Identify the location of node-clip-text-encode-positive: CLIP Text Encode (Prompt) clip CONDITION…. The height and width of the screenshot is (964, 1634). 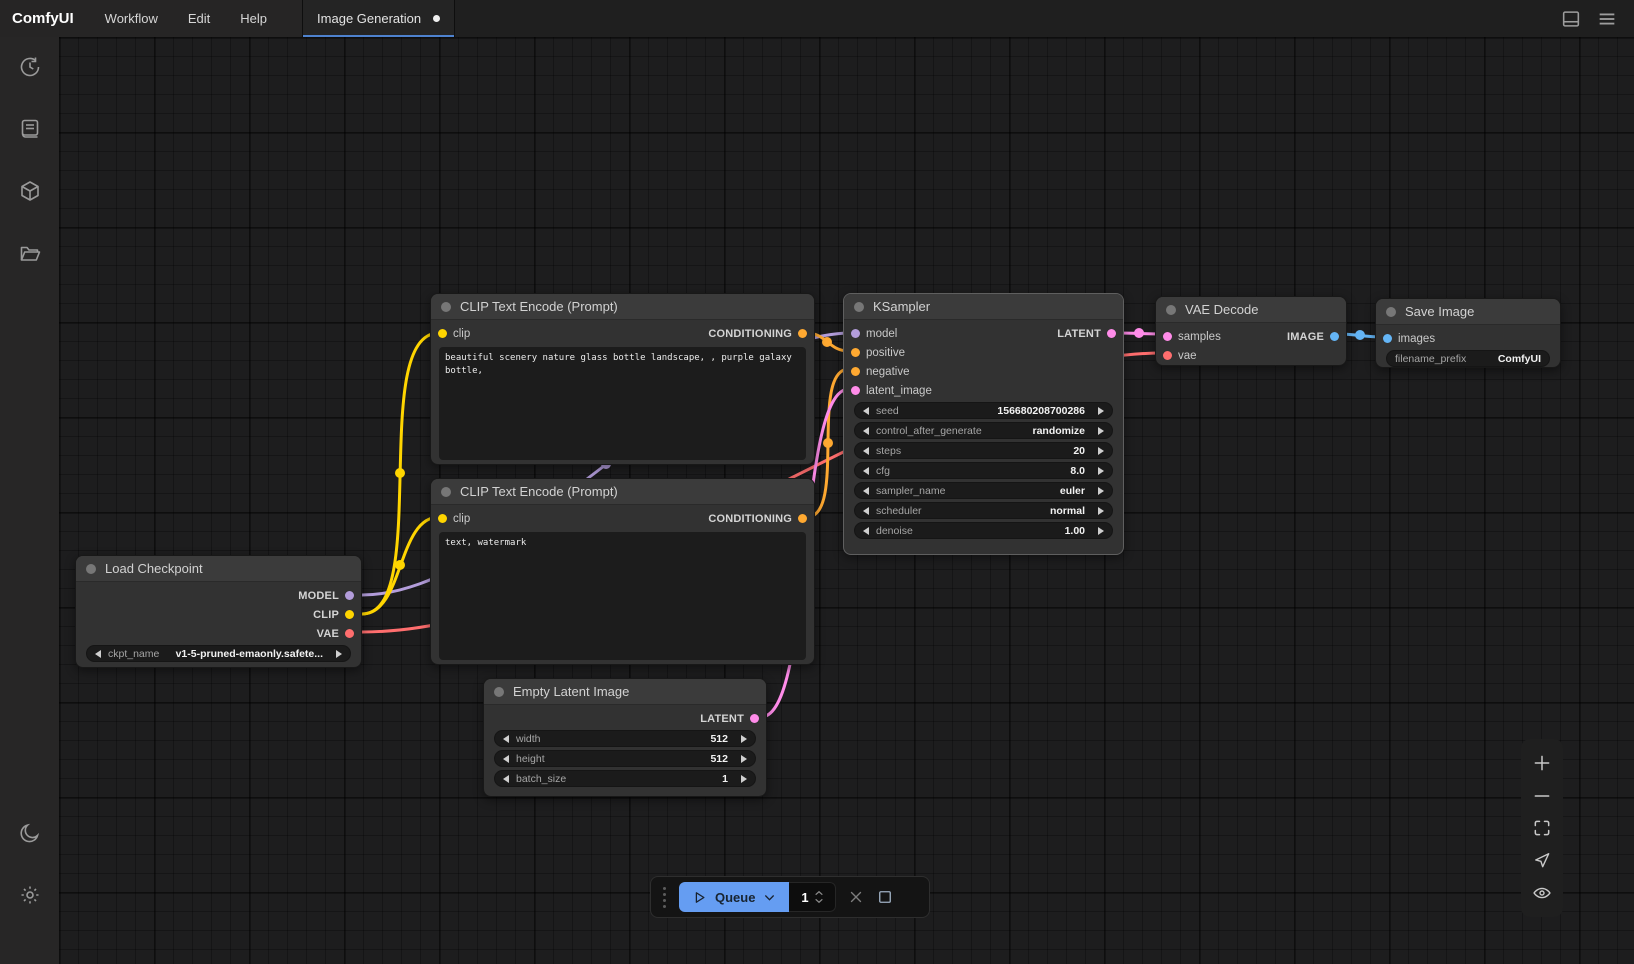
(622, 379).